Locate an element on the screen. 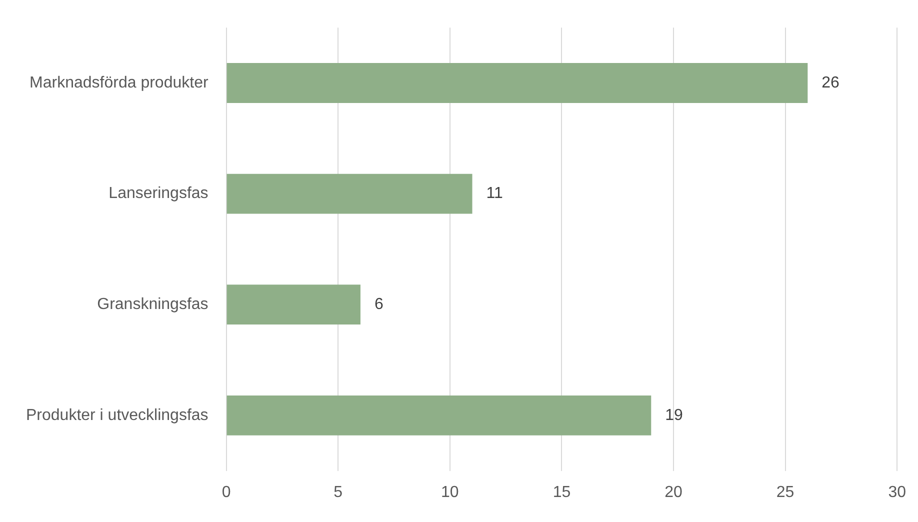  x-tick-label: 25 is located at coordinates (785, 492).